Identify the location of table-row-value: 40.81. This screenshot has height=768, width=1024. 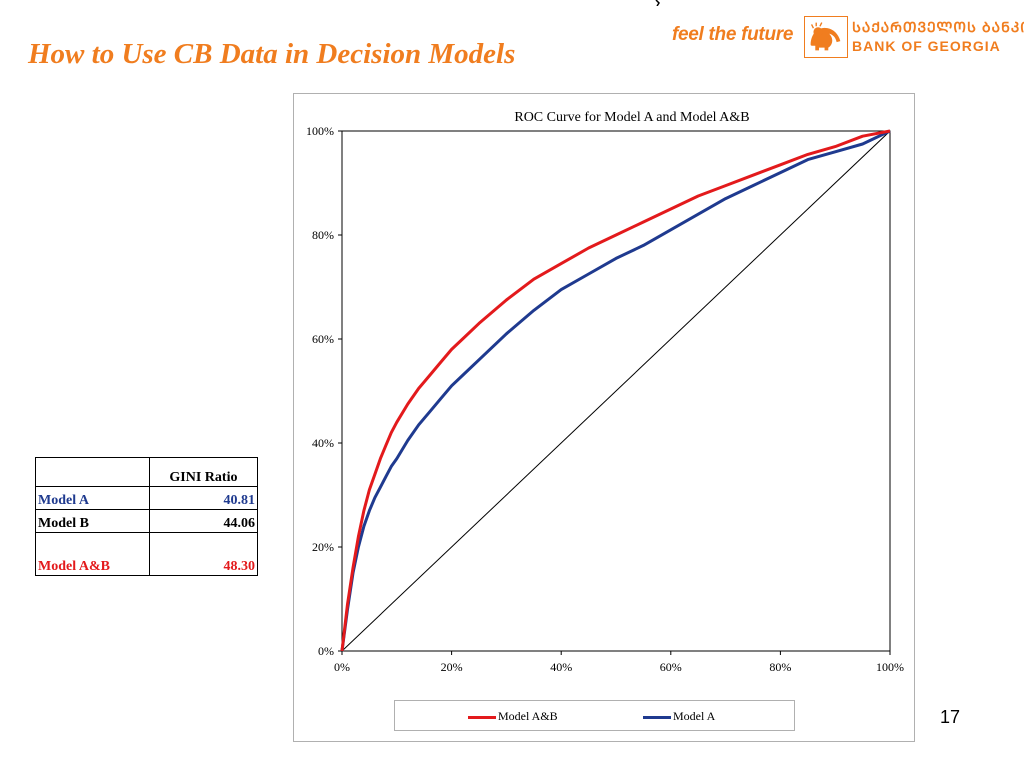
(203, 498).